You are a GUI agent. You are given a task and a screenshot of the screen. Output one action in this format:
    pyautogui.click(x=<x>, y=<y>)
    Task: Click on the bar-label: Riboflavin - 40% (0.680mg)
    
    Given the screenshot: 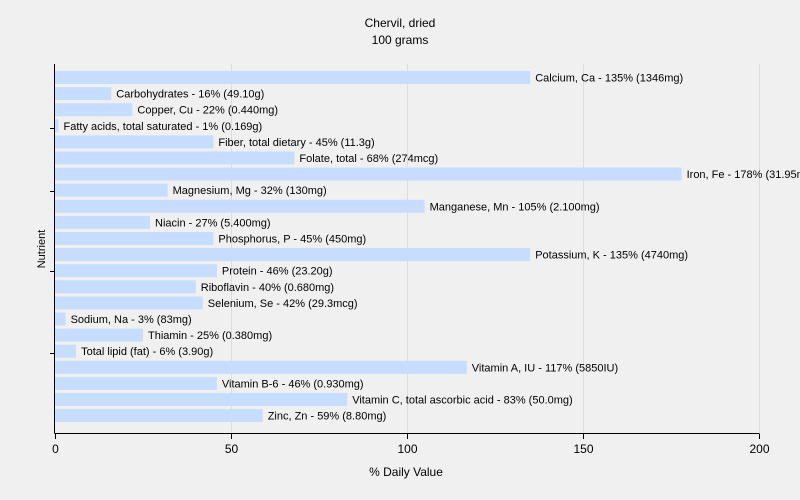 What is the action you would take?
    pyautogui.click(x=267, y=288)
    